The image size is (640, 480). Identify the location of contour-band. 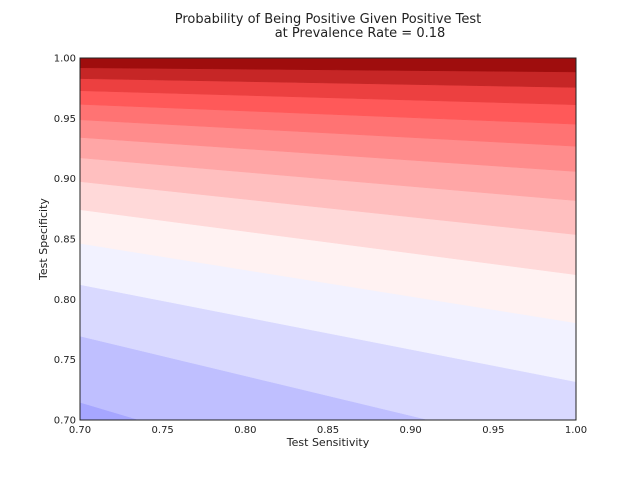
(328, 65).